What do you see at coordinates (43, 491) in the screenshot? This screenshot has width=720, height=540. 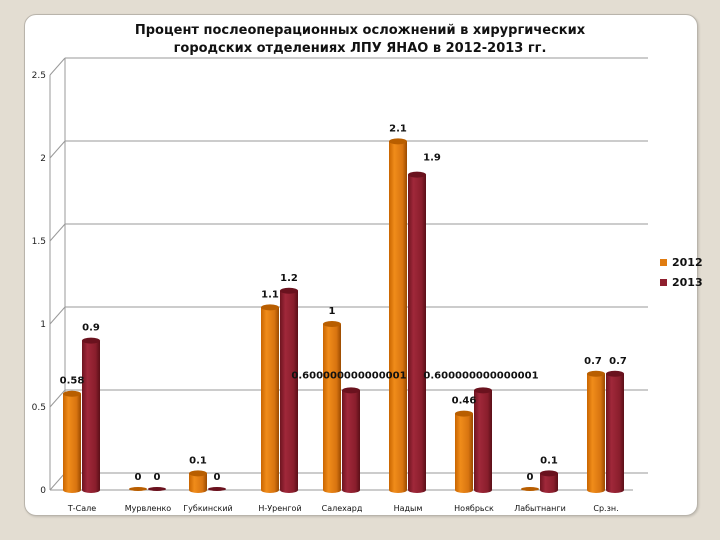 I see `y-tick-label: 0` at bounding box center [43, 491].